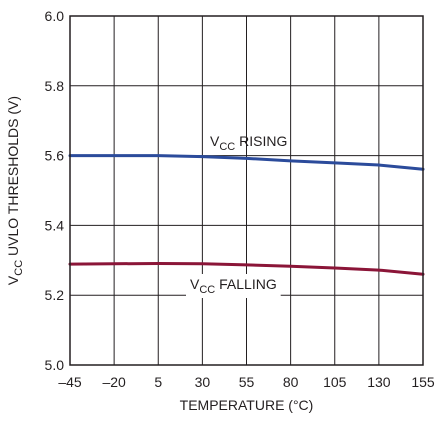 The height and width of the screenshot is (423, 436). Describe the element at coordinates (55, 16) in the screenshot. I see `y-tick-label: 6.0` at that location.